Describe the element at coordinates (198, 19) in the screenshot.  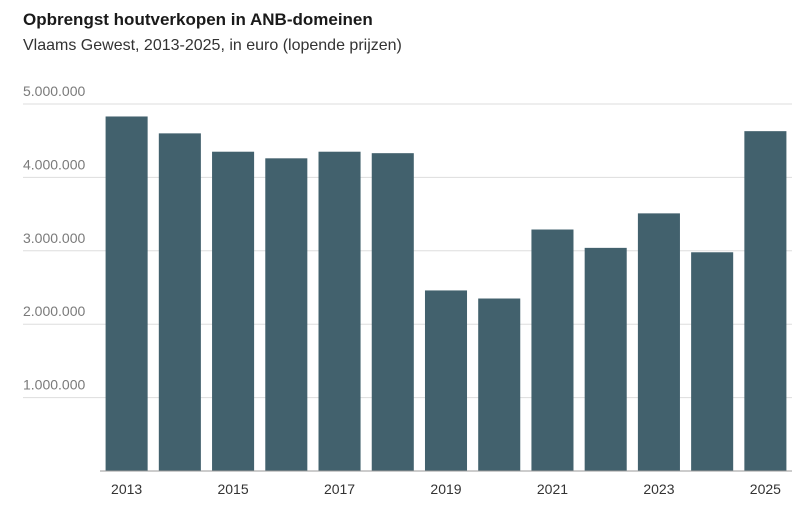
I see `chart-title: Opbrengst houtverkopen in ANB-domeinen` at that location.